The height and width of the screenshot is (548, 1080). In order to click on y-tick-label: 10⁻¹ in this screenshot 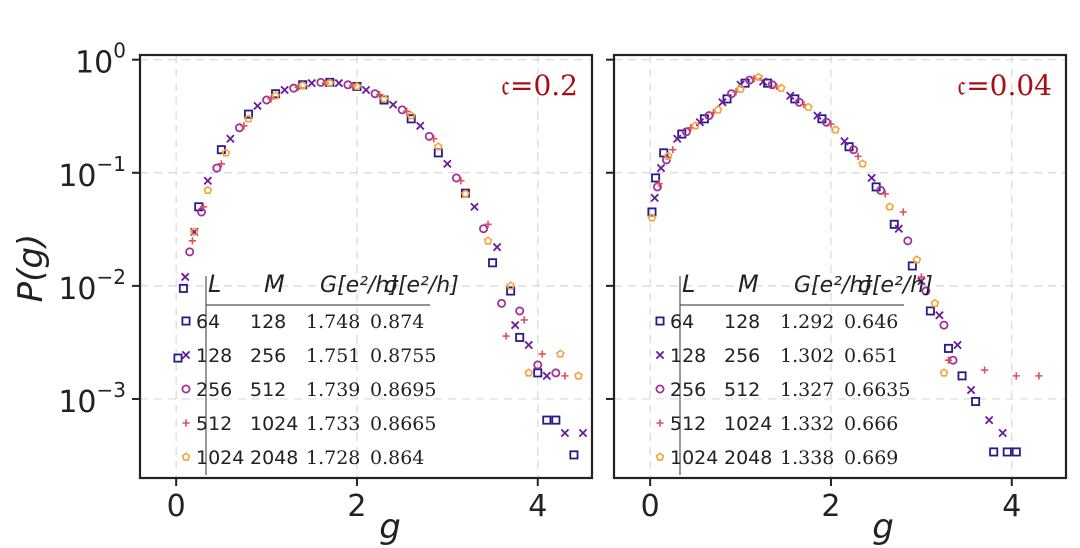, I will do `click(92, 172)`.